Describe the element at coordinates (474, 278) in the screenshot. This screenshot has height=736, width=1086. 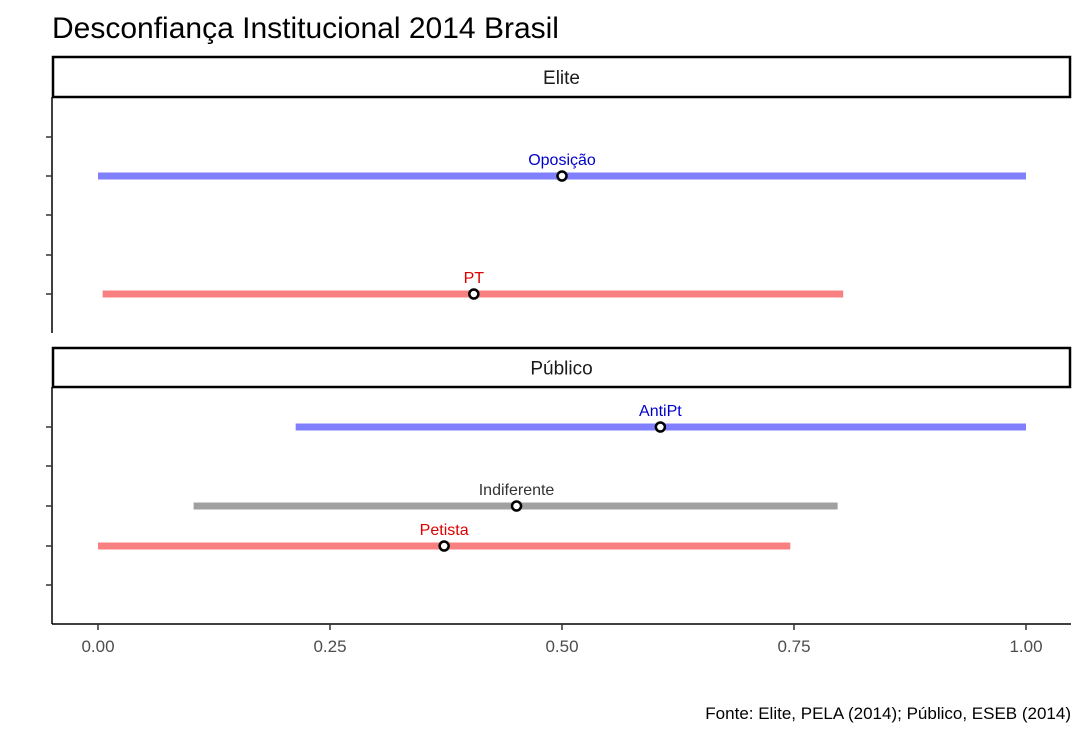
I see `point-label: PT` at that location.